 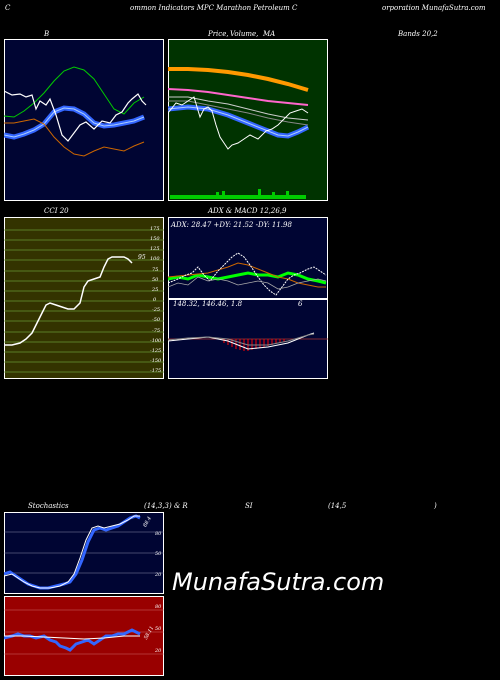 I want to click on bb-price-line, so click(x=75, y=116).